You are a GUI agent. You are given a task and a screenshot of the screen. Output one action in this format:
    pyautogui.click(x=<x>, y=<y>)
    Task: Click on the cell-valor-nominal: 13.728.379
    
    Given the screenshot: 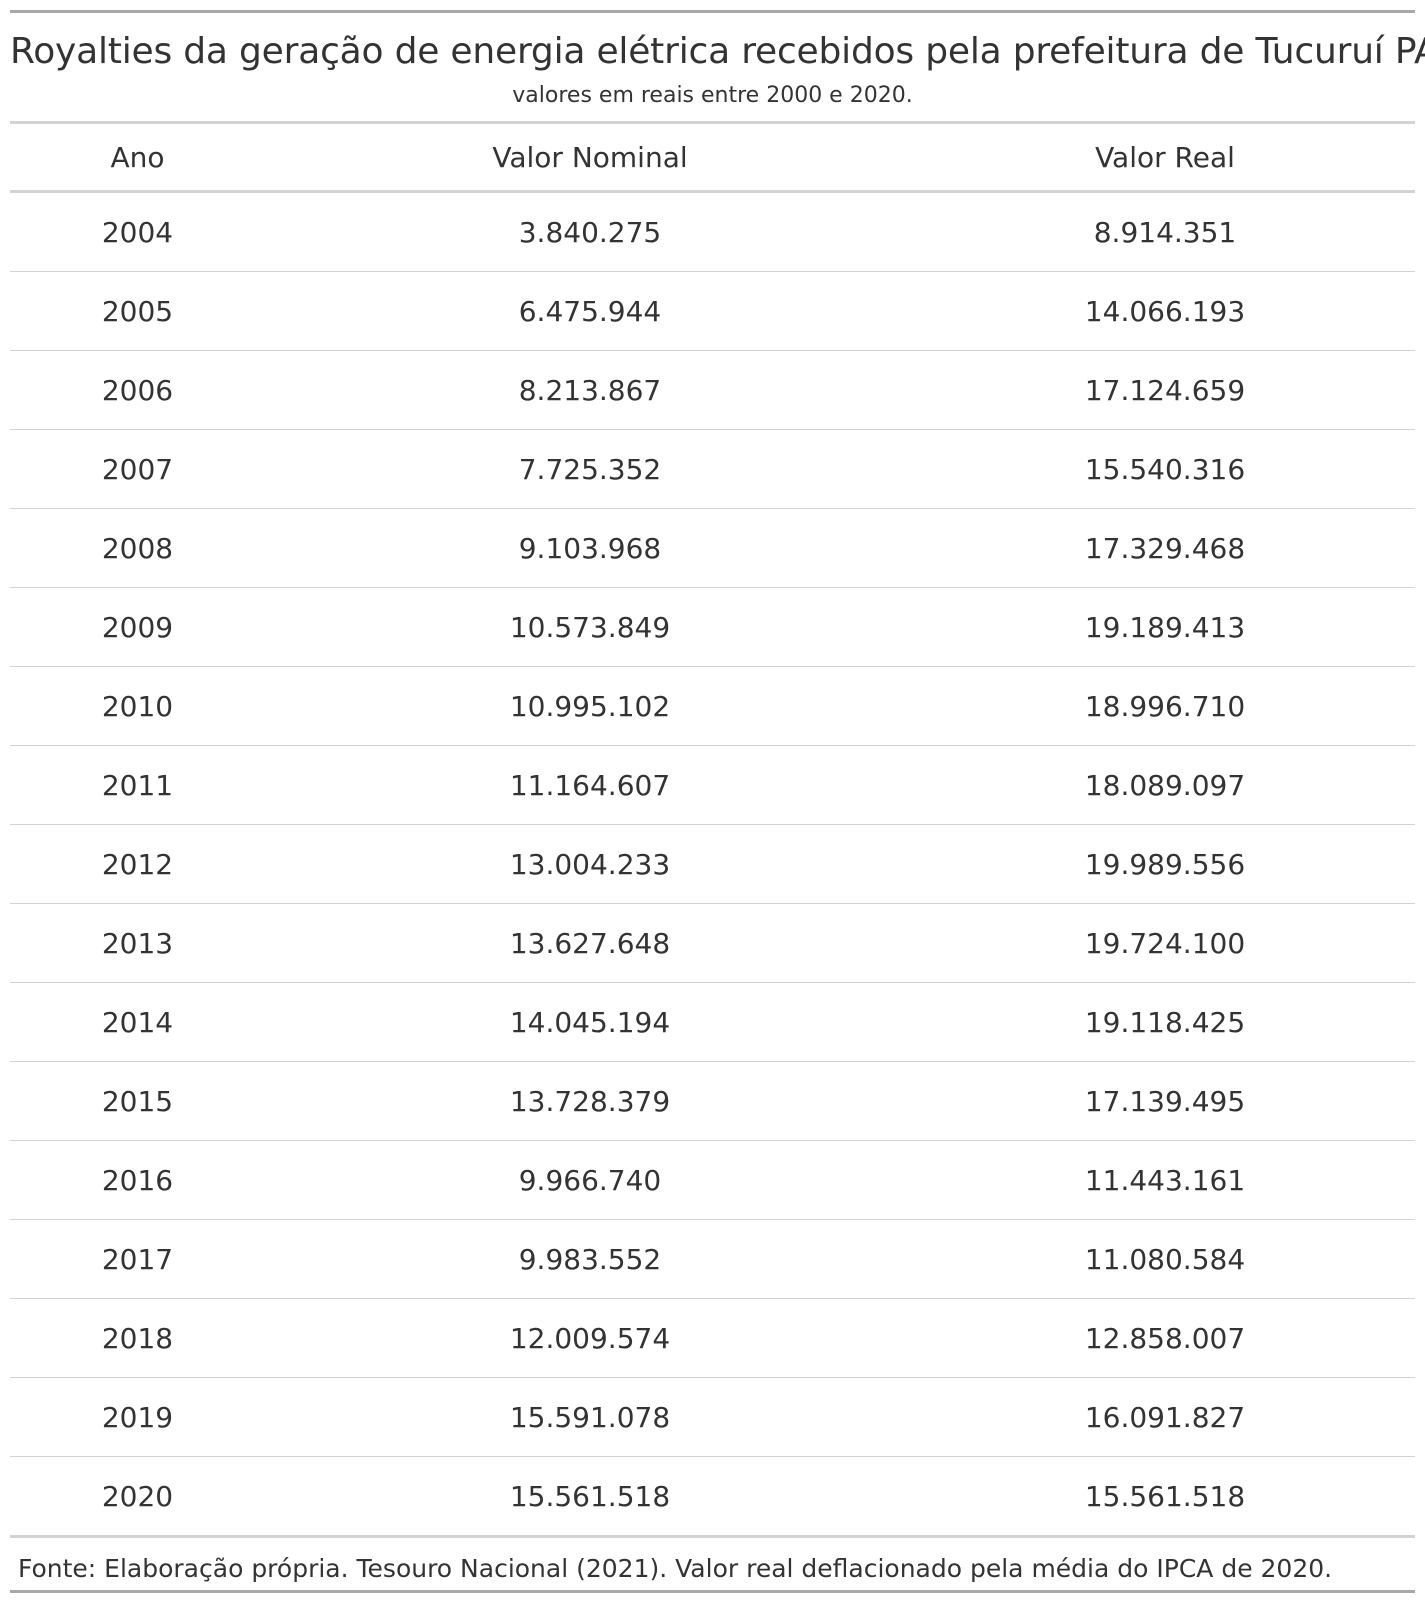 What is the action you would take?
    pyautogui.click(x=590, y=1101)
    